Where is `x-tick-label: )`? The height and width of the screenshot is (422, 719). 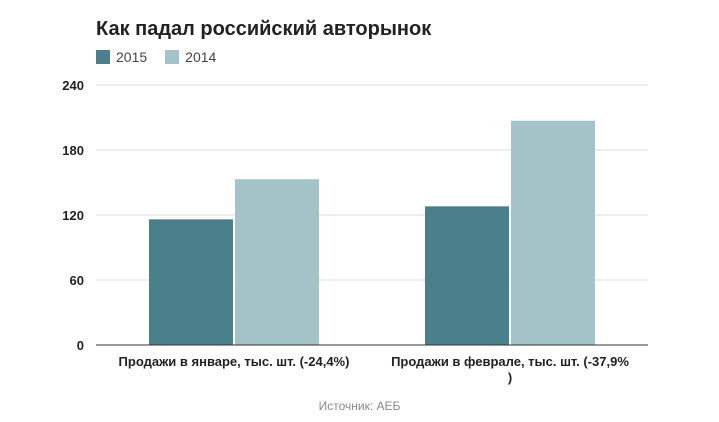
x-tick-label: ) is located at coordinates (510, 377).